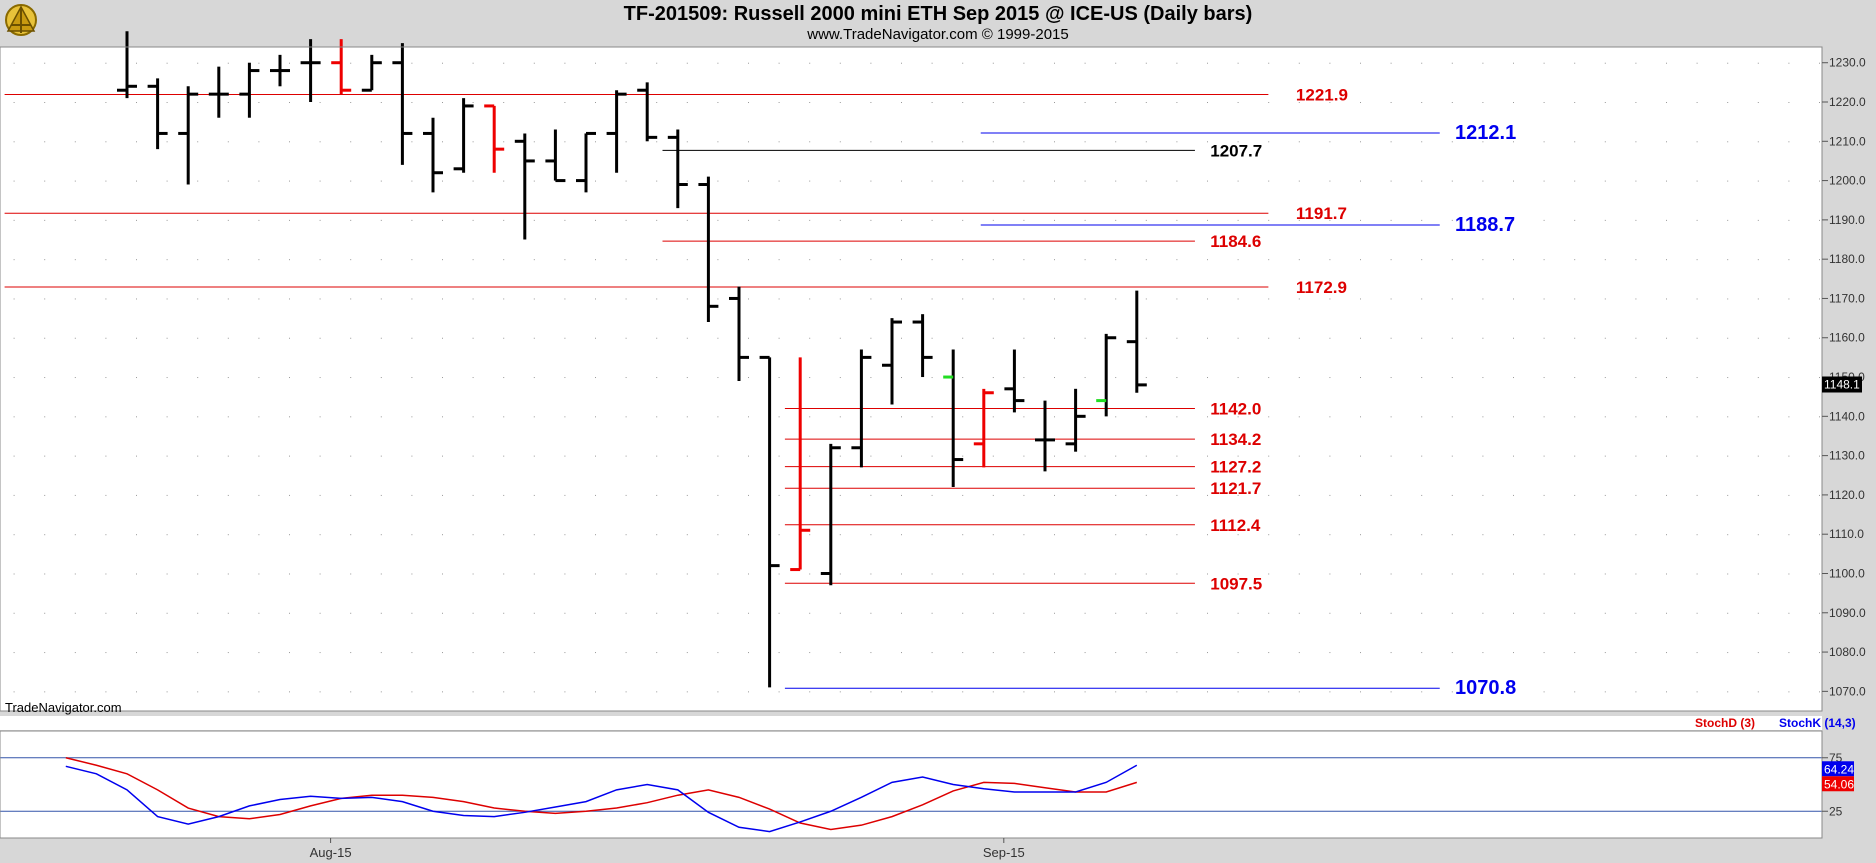  Describe the element at coordinates (1836, 758) in the screenshot. I see `stoch-tick-label: 75` at that location.